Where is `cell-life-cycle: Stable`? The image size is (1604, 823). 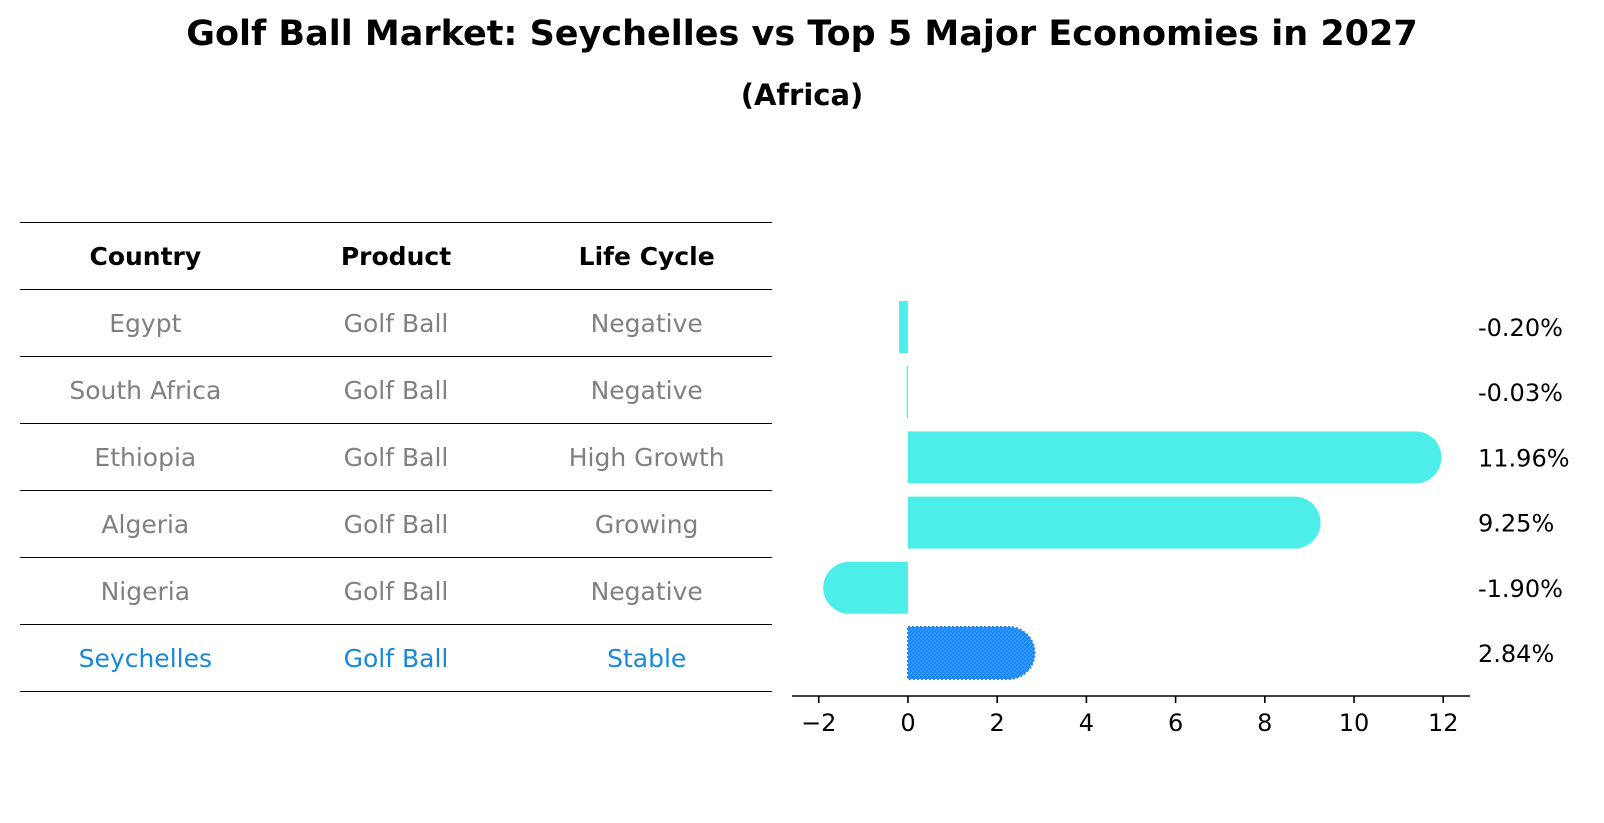 cell-life-cycle: Stable is located at coordinates (647, 658).